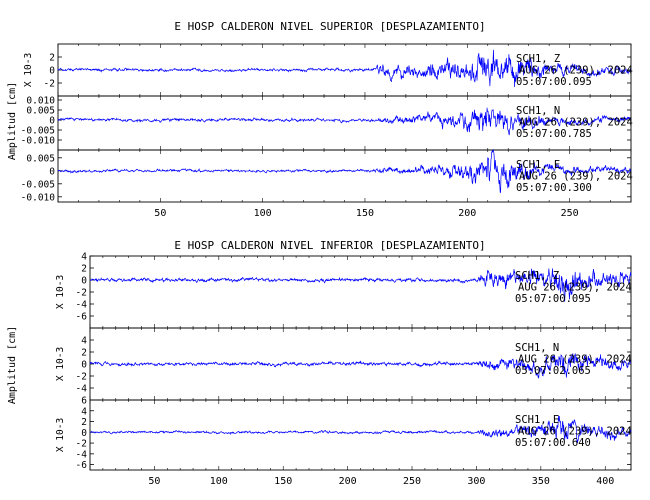 This screenshot has width=650, height=500. I want to click on x-tick-label: 350, so click(541, 481).